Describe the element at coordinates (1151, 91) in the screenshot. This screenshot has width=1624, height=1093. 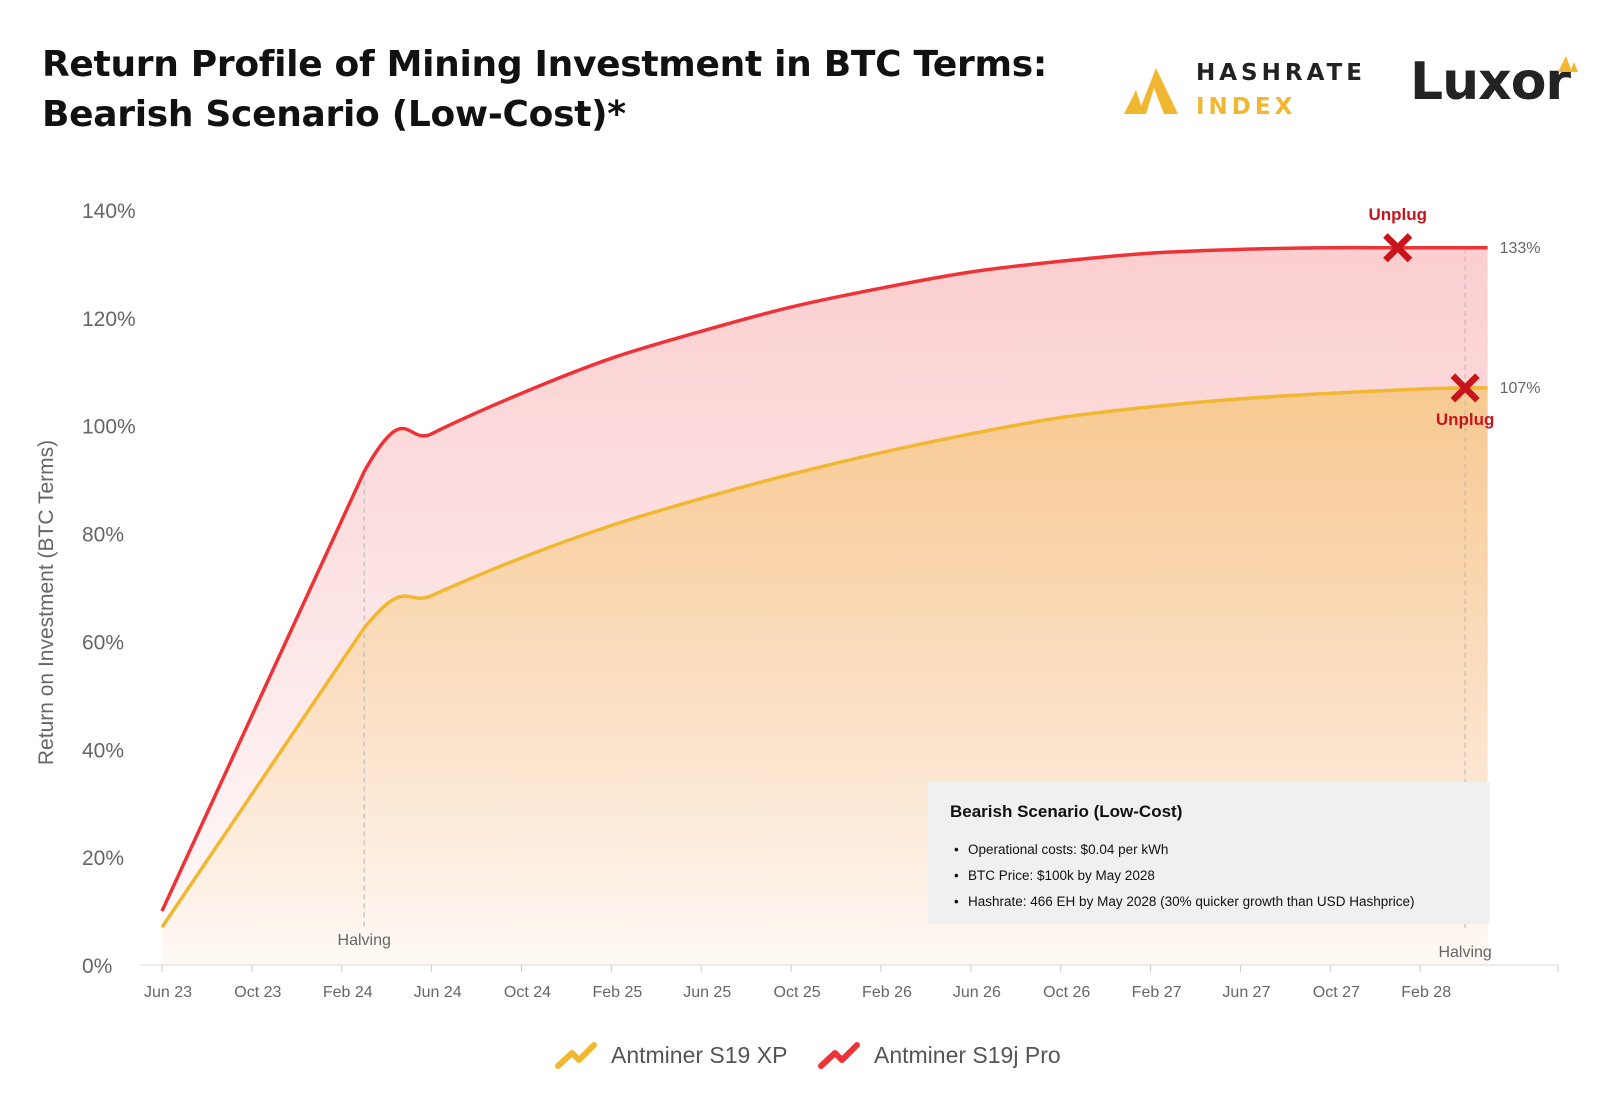
I see `hashrate-index-logo-icon` at that location.